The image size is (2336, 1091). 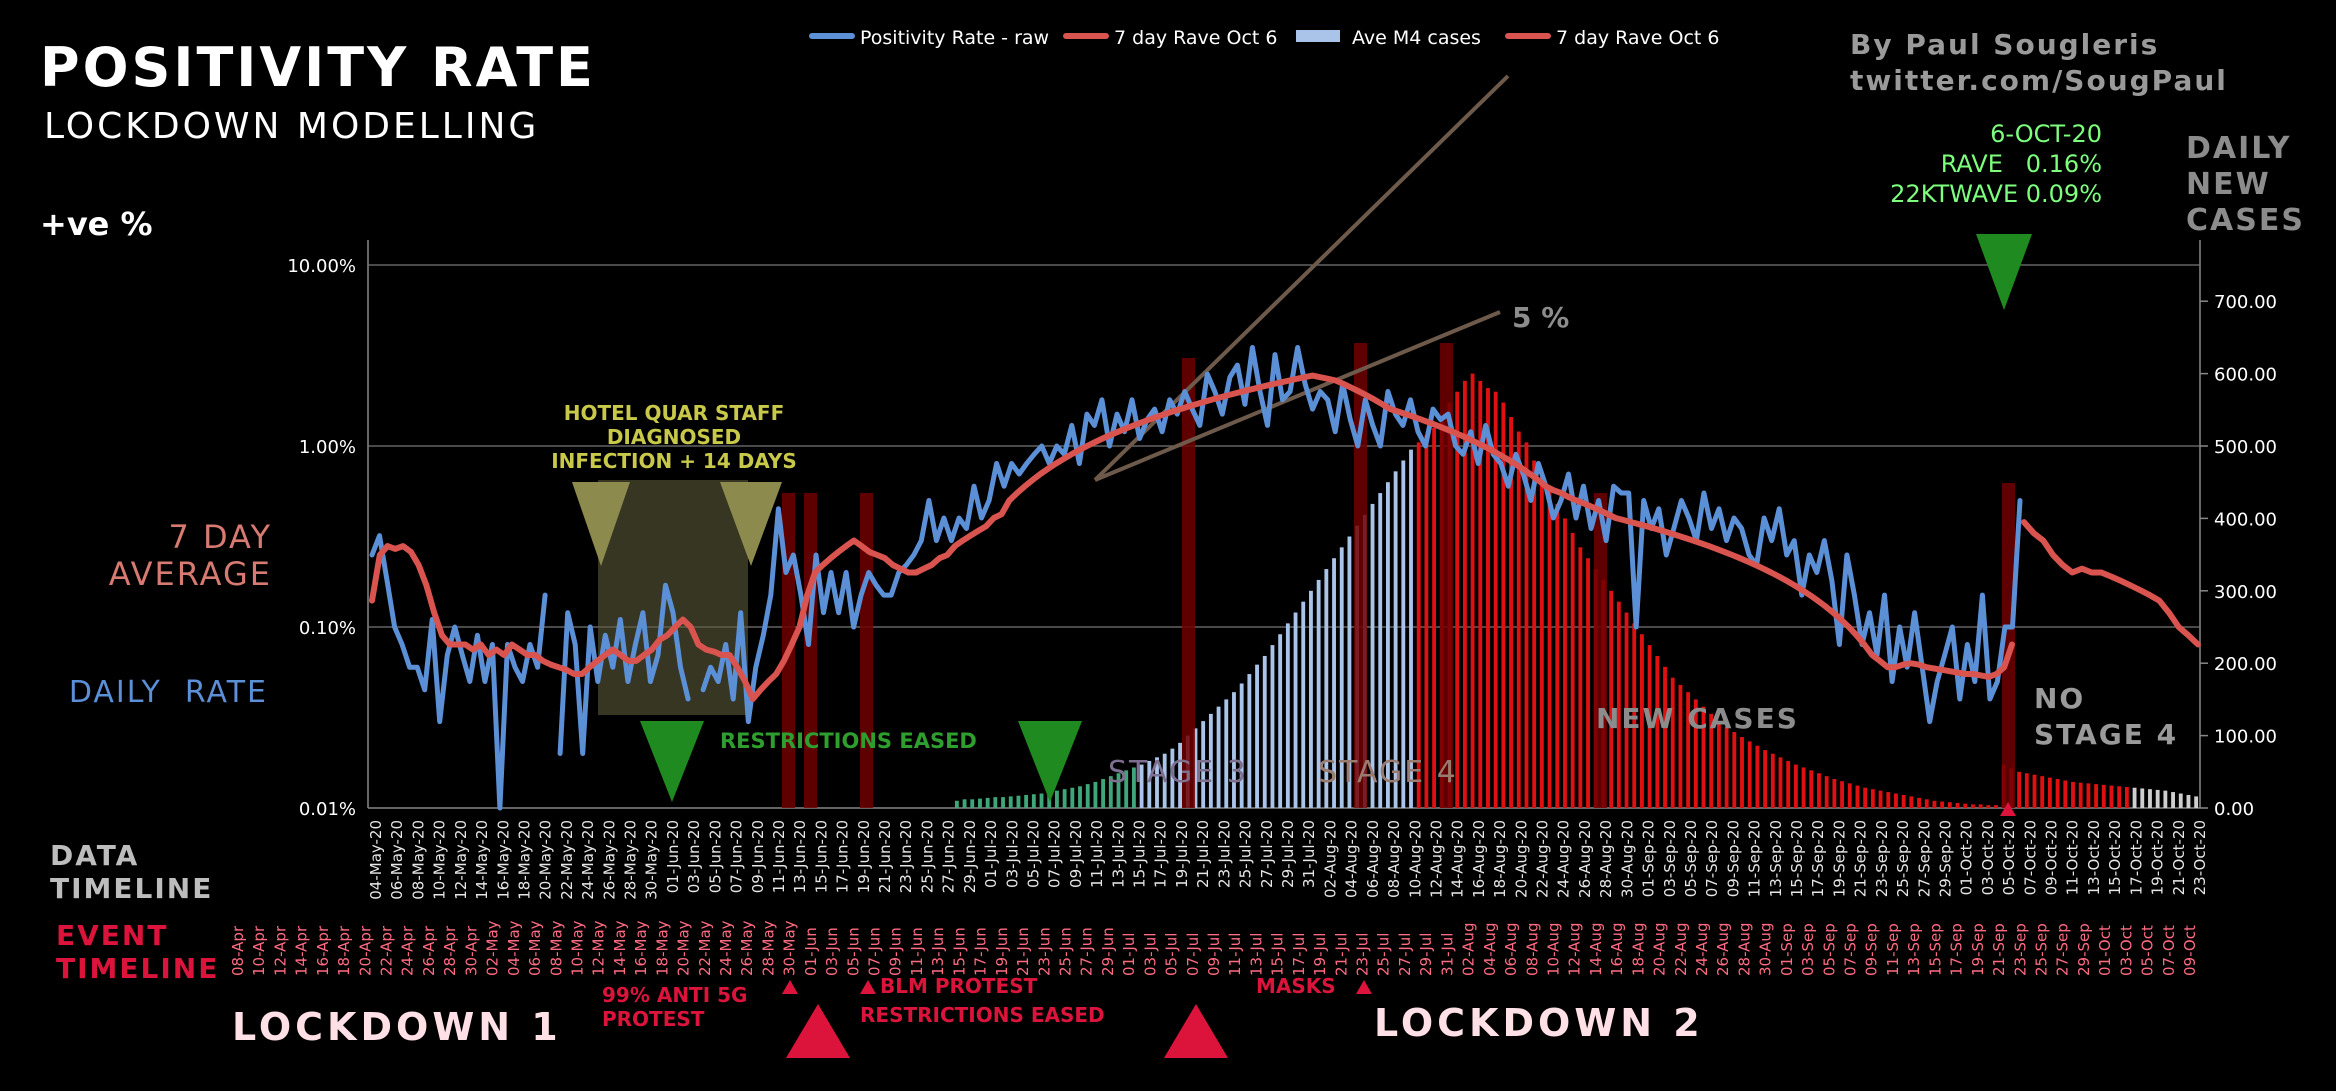 I want to click on data-timeline-tick-label: 01-Jun-20, so click(x=673, y=856).